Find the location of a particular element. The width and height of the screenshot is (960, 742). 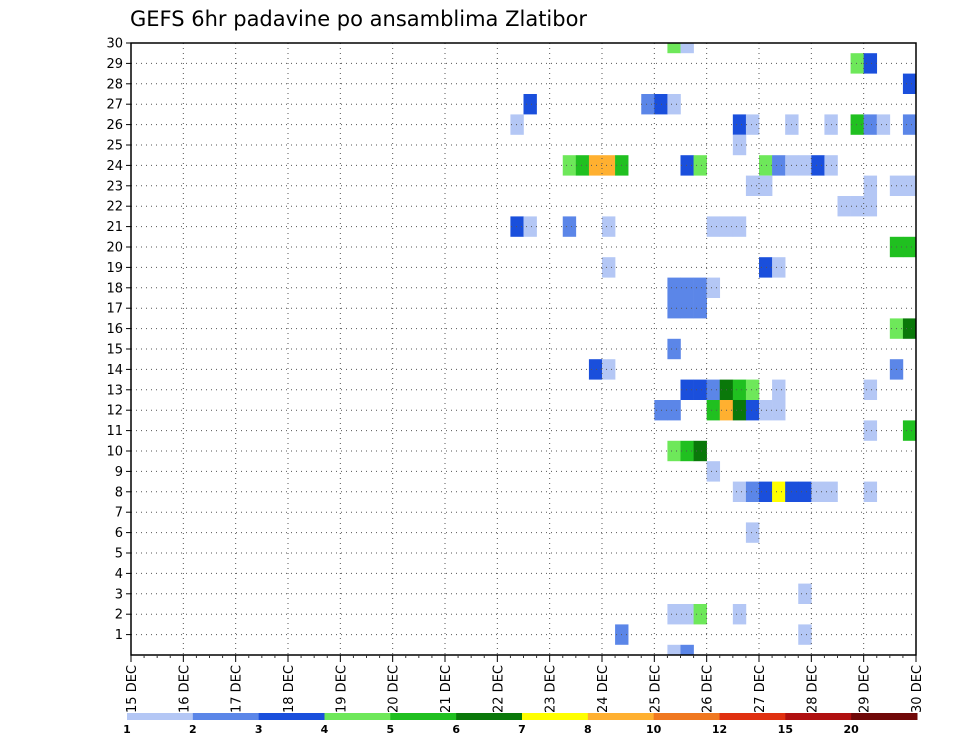

x-tick-label: 19 DEC is located at coordinates (341, 689).